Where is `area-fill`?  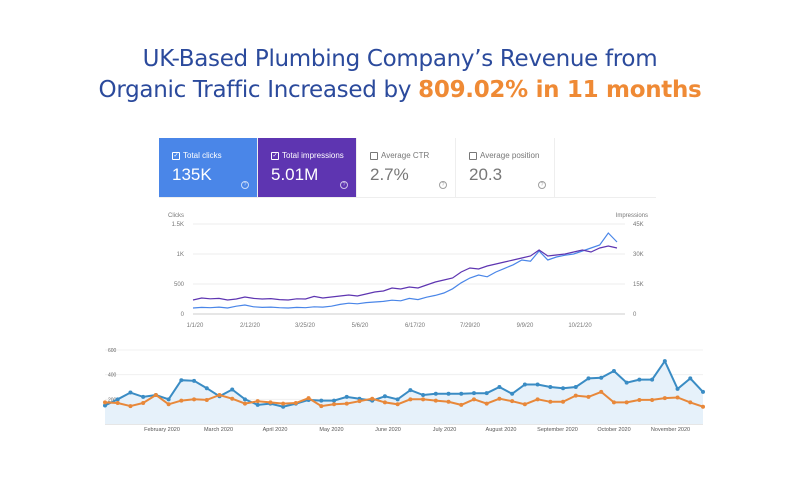
area-fill is located at coordinates (404, 392).